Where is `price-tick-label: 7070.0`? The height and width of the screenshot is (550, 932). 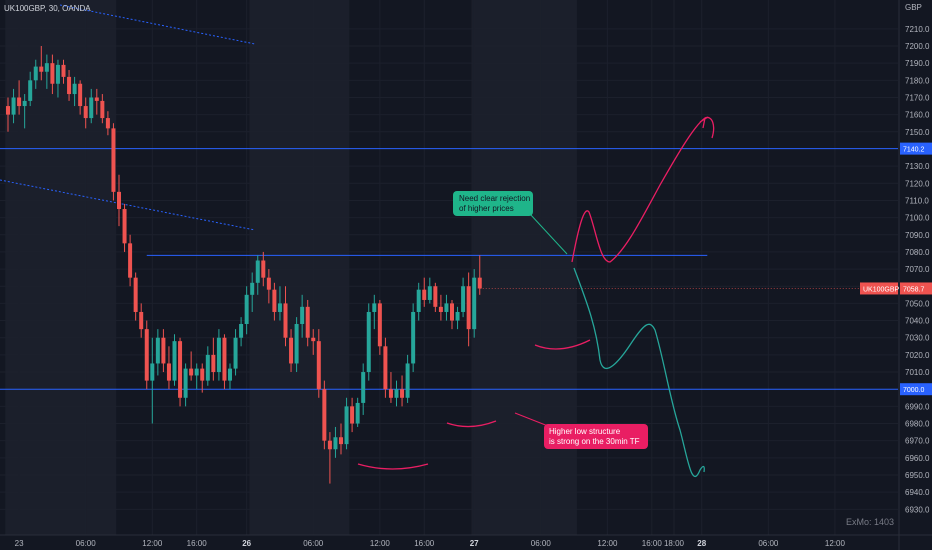 price-tick-label: 7070.0 is located at coordinates (917, 269).